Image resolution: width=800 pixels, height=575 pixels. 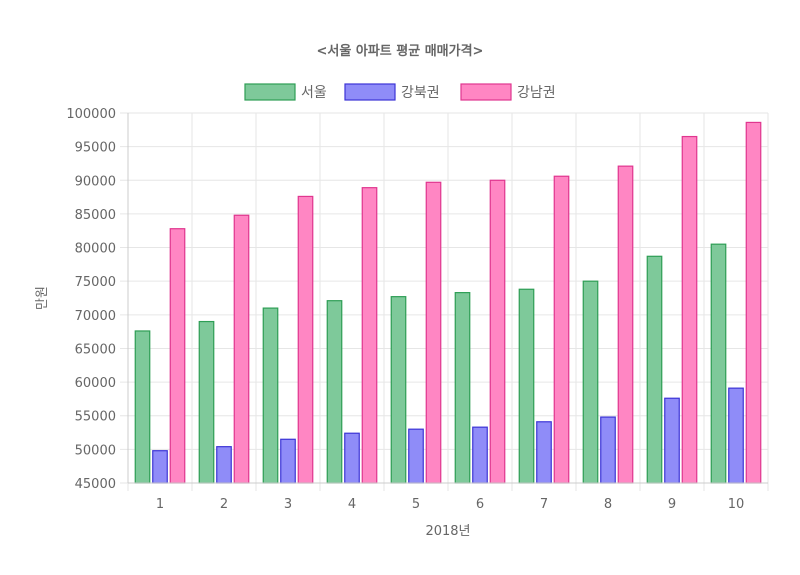 What do you see at coordinates (95, 349) in the screenshot?
I see `y-tick-label: 65000` at bounding box center [95, 349].